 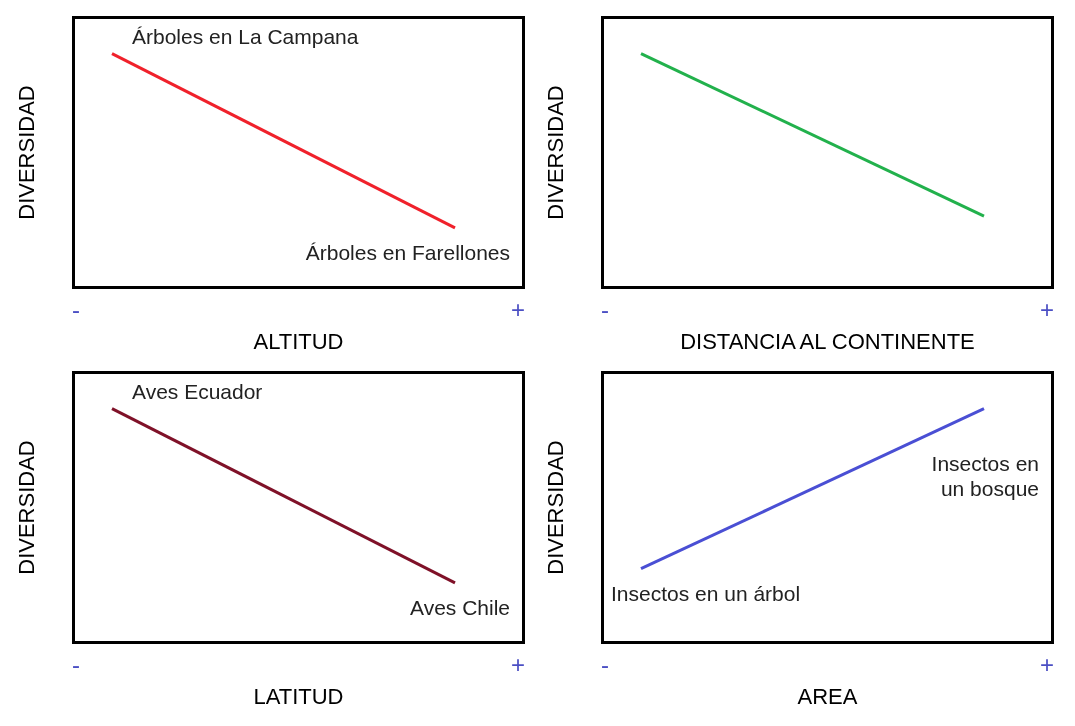 What do you see at coordinates (298, 696) in the screenshot?
I see `x-axis-title: LATITUD` at bounding box center [298, 696].